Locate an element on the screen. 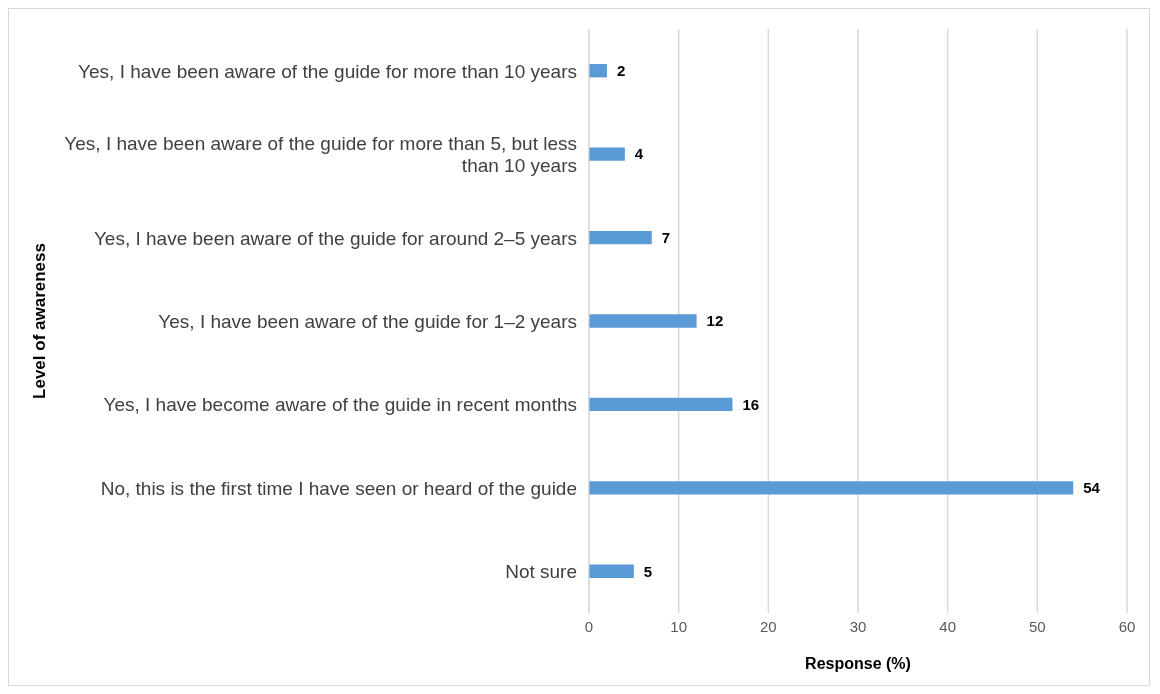 The height and width of the screenshot is (694, 1160). y-tick-label: Yes, I have been aware of the guide for more than 10 years is located at coordinates (327, 71).